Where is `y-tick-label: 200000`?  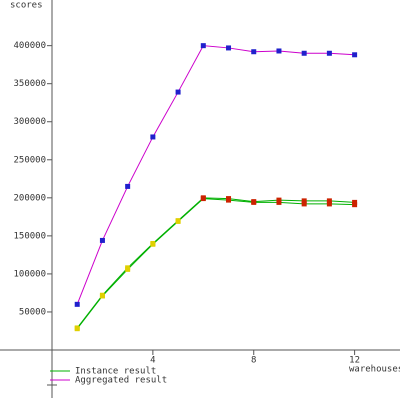
y-tick-label: 200000 is located at coordinates (29, 198).